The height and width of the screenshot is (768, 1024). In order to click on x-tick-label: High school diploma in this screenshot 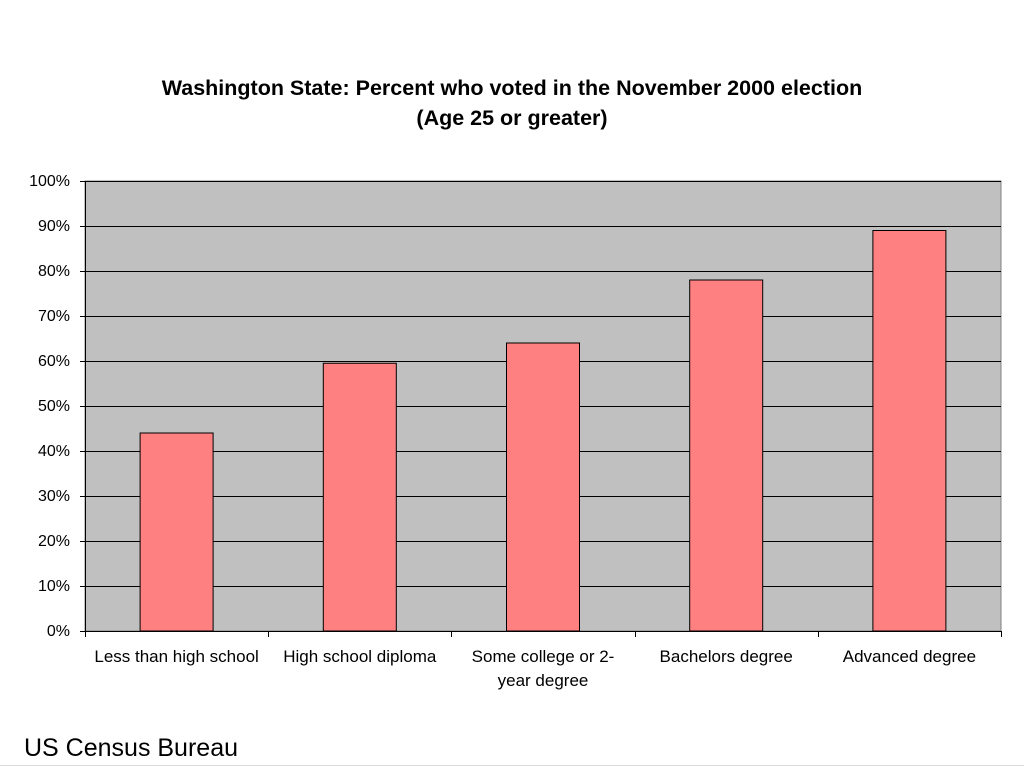, I will do `click(360, 656)`.